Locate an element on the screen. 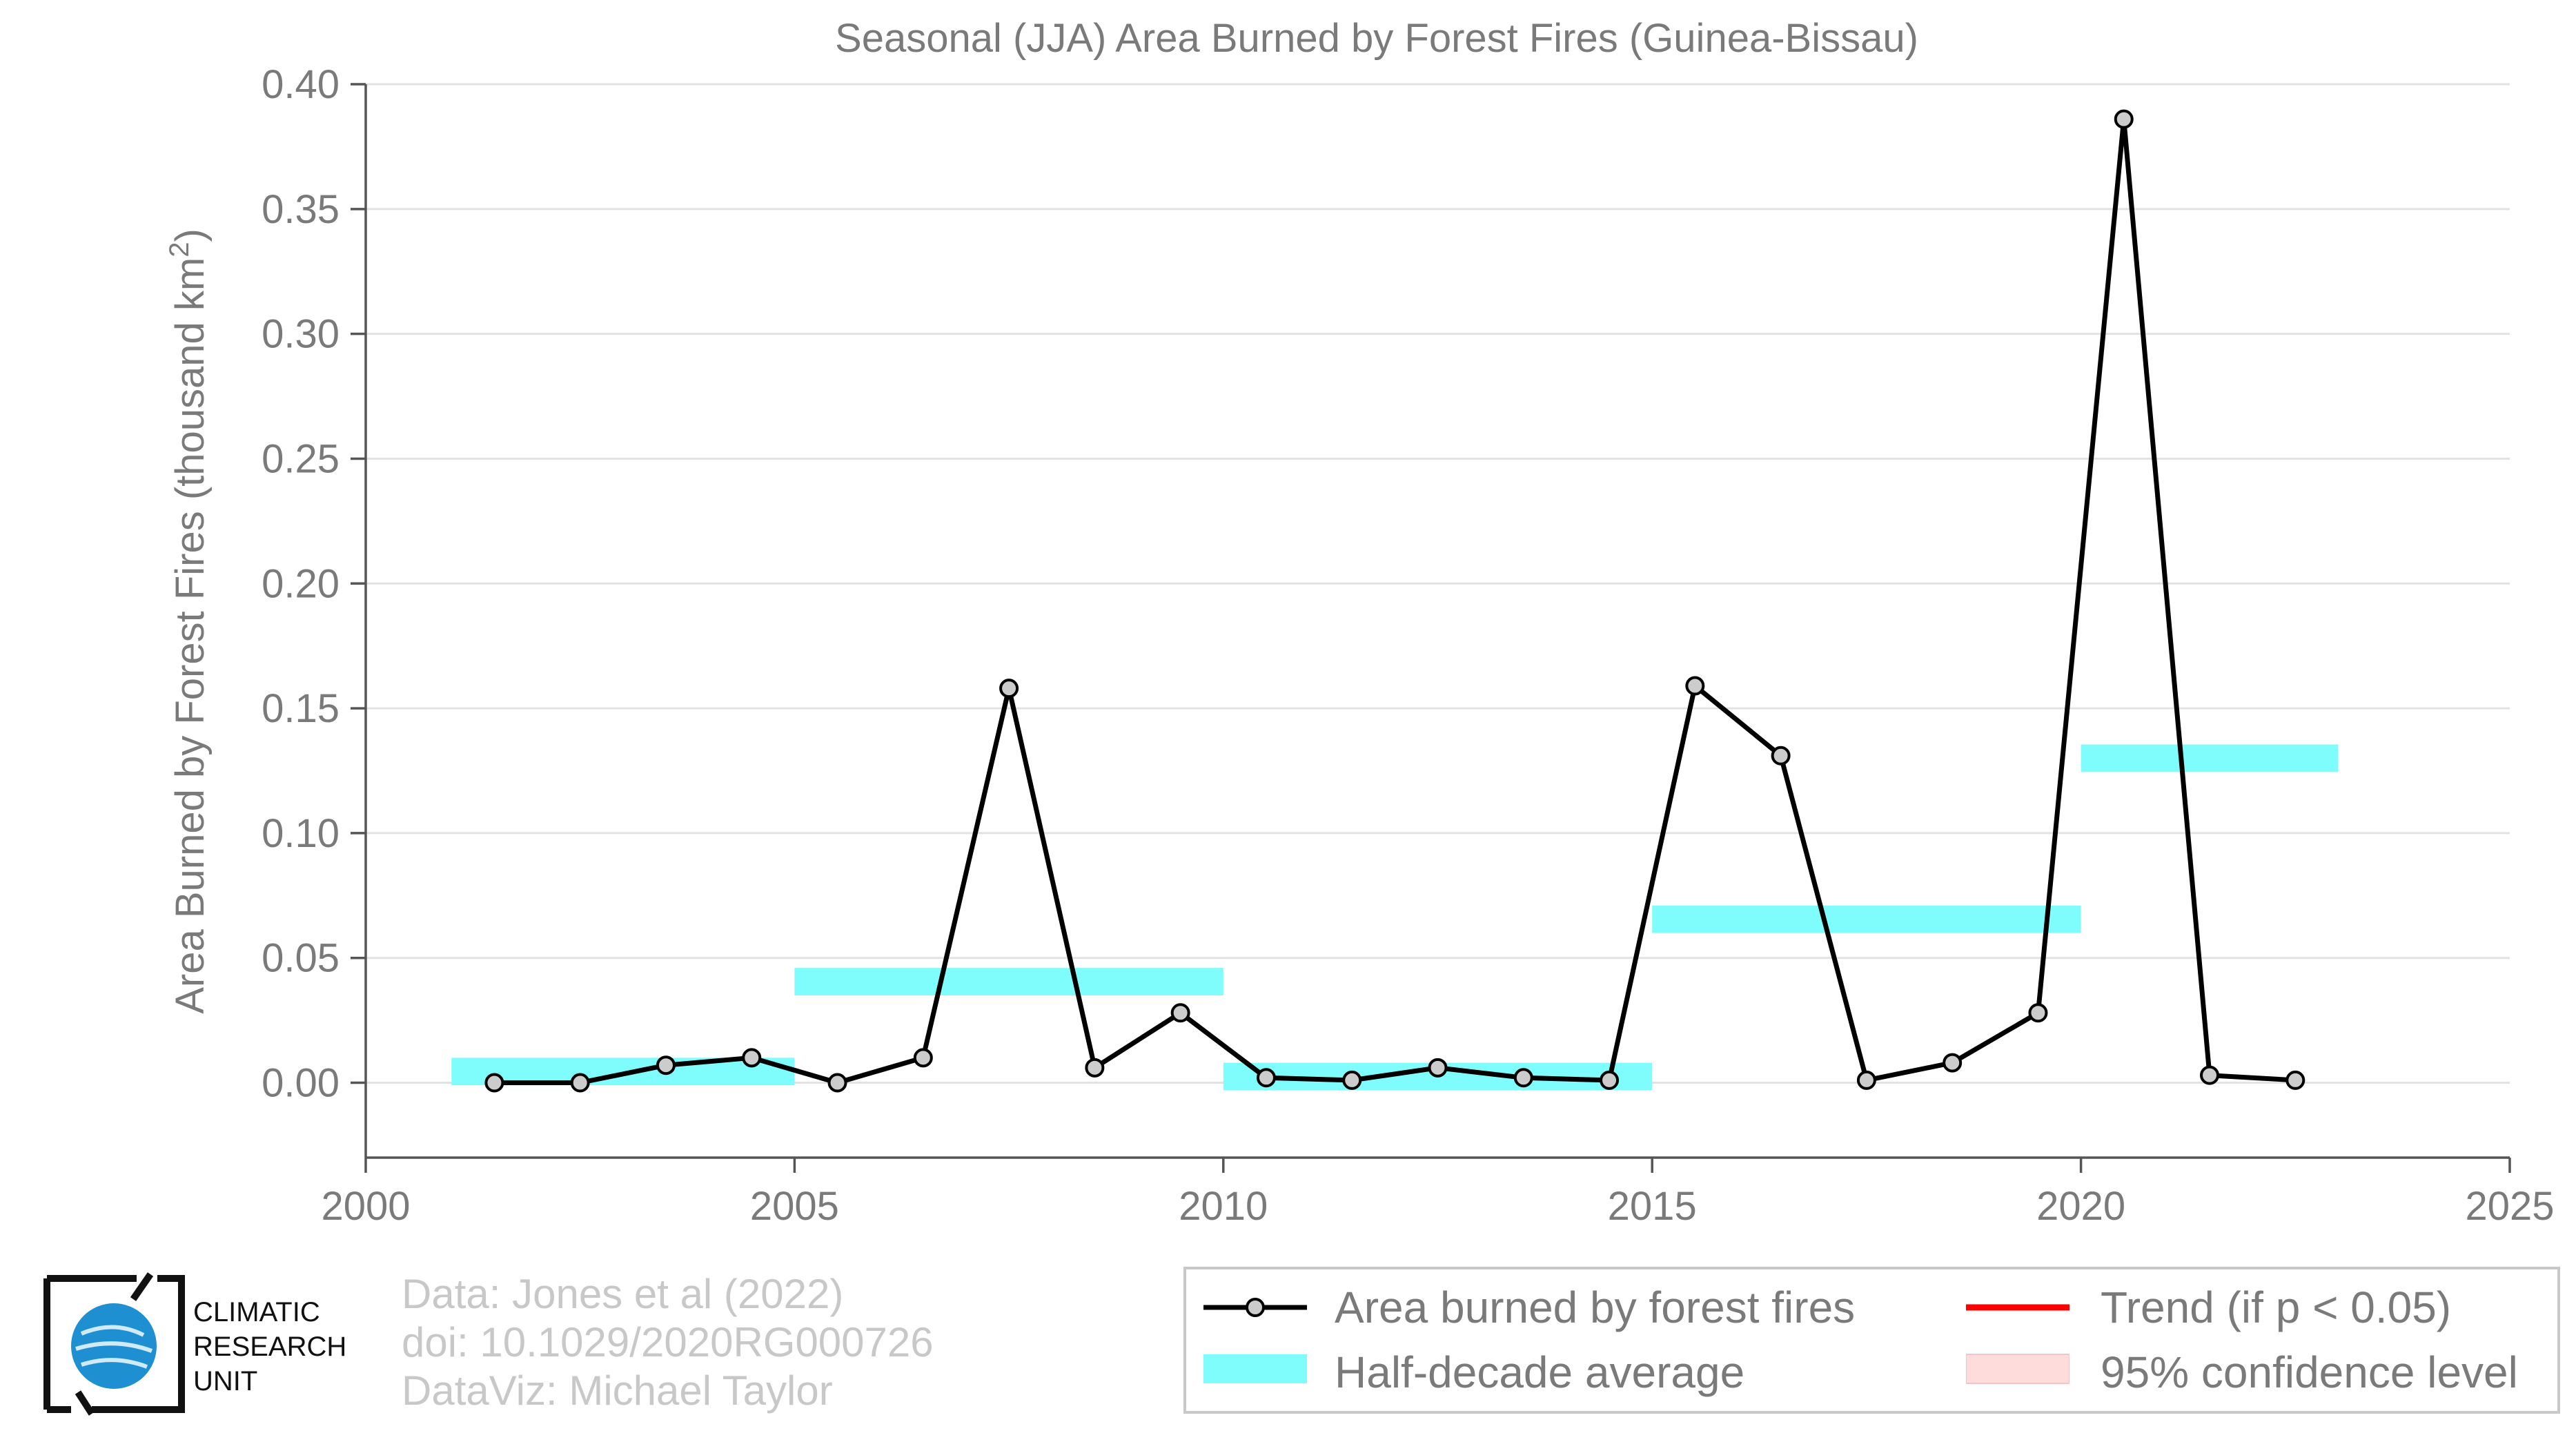 This screenshot has height=1451, width=2576. y-tick-label: 0.25 is located at coordinates (301, 459).